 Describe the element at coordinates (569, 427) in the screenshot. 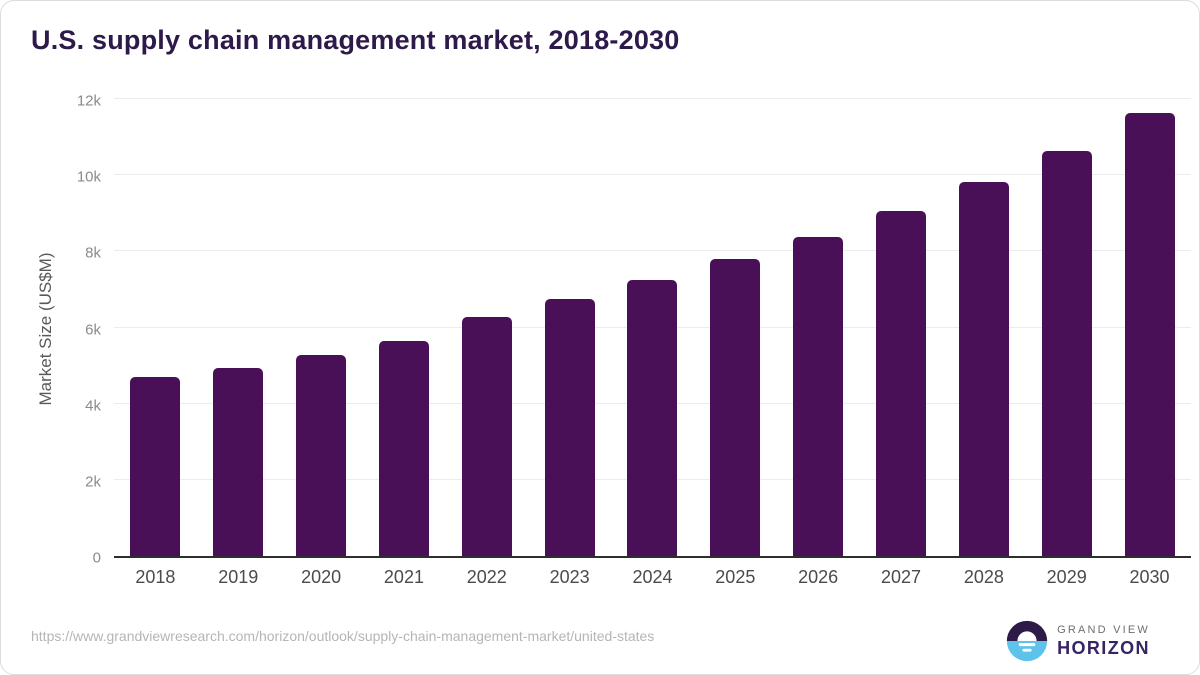

I see `bar-2023` at that location.